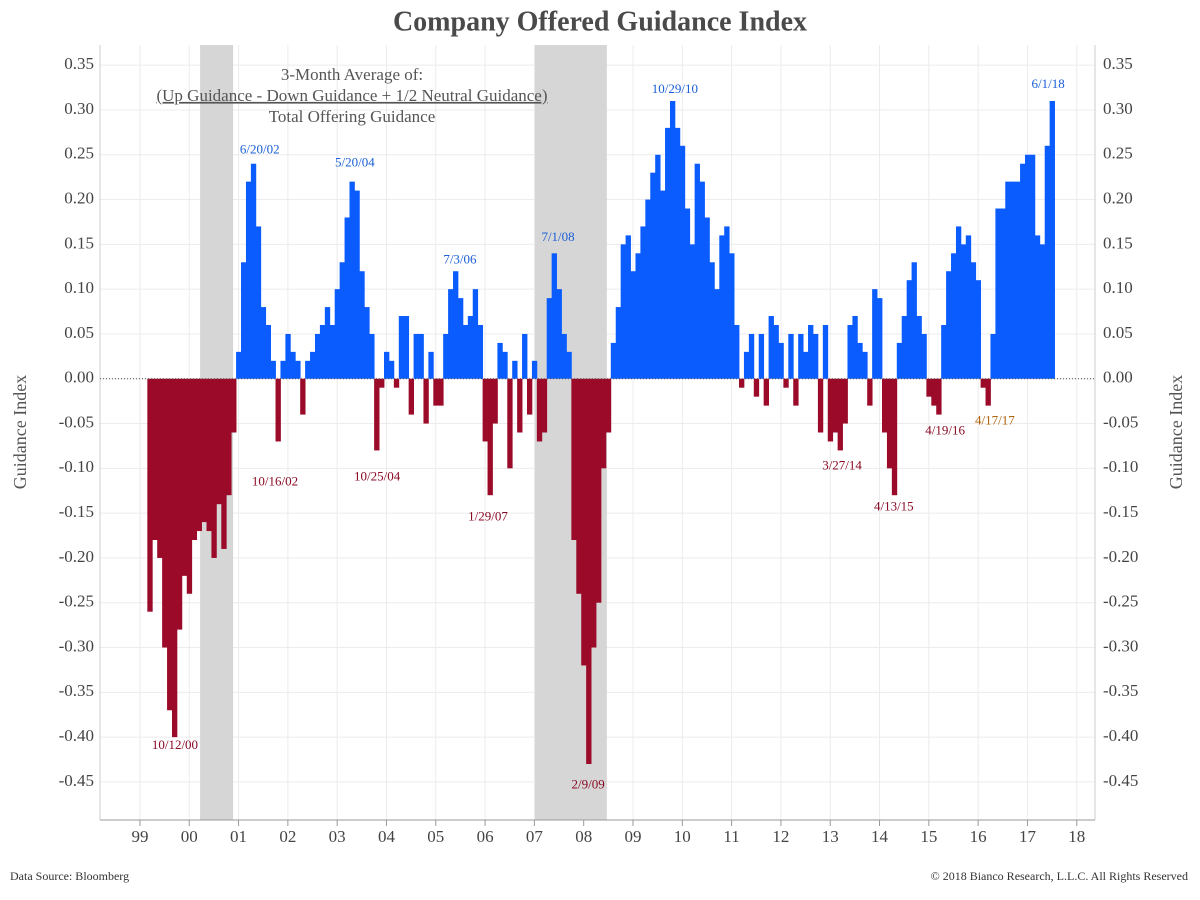 This screenshot has width=1200, height=900. Describe the element at coordinates (352, 74) in the screenshot. I see `subtitle: 3-Month Average of:` at that location.